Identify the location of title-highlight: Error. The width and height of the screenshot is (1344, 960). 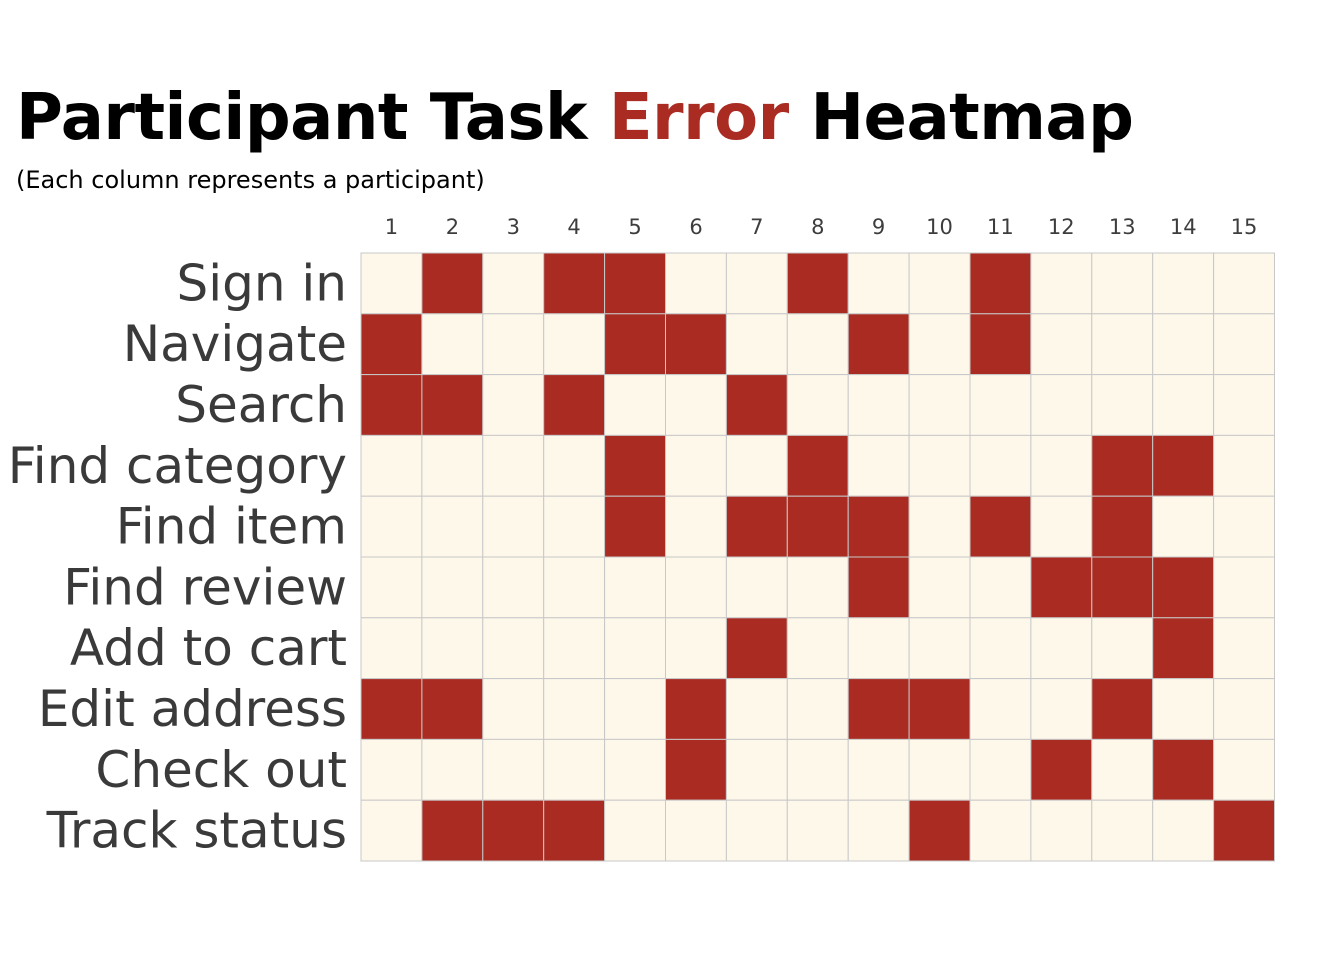
(698, 118).